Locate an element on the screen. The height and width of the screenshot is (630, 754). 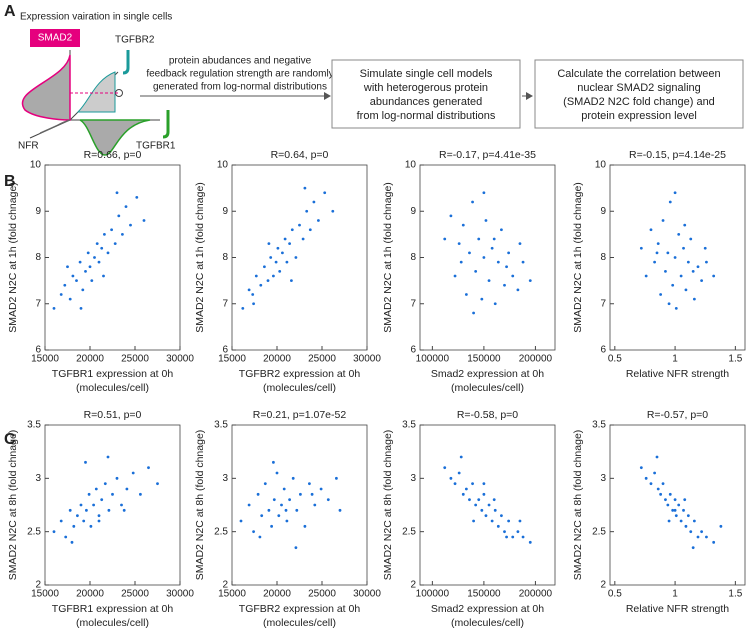
x-axis-label: TGFBR2 expression at 0h is located at coordinates (300, 609).